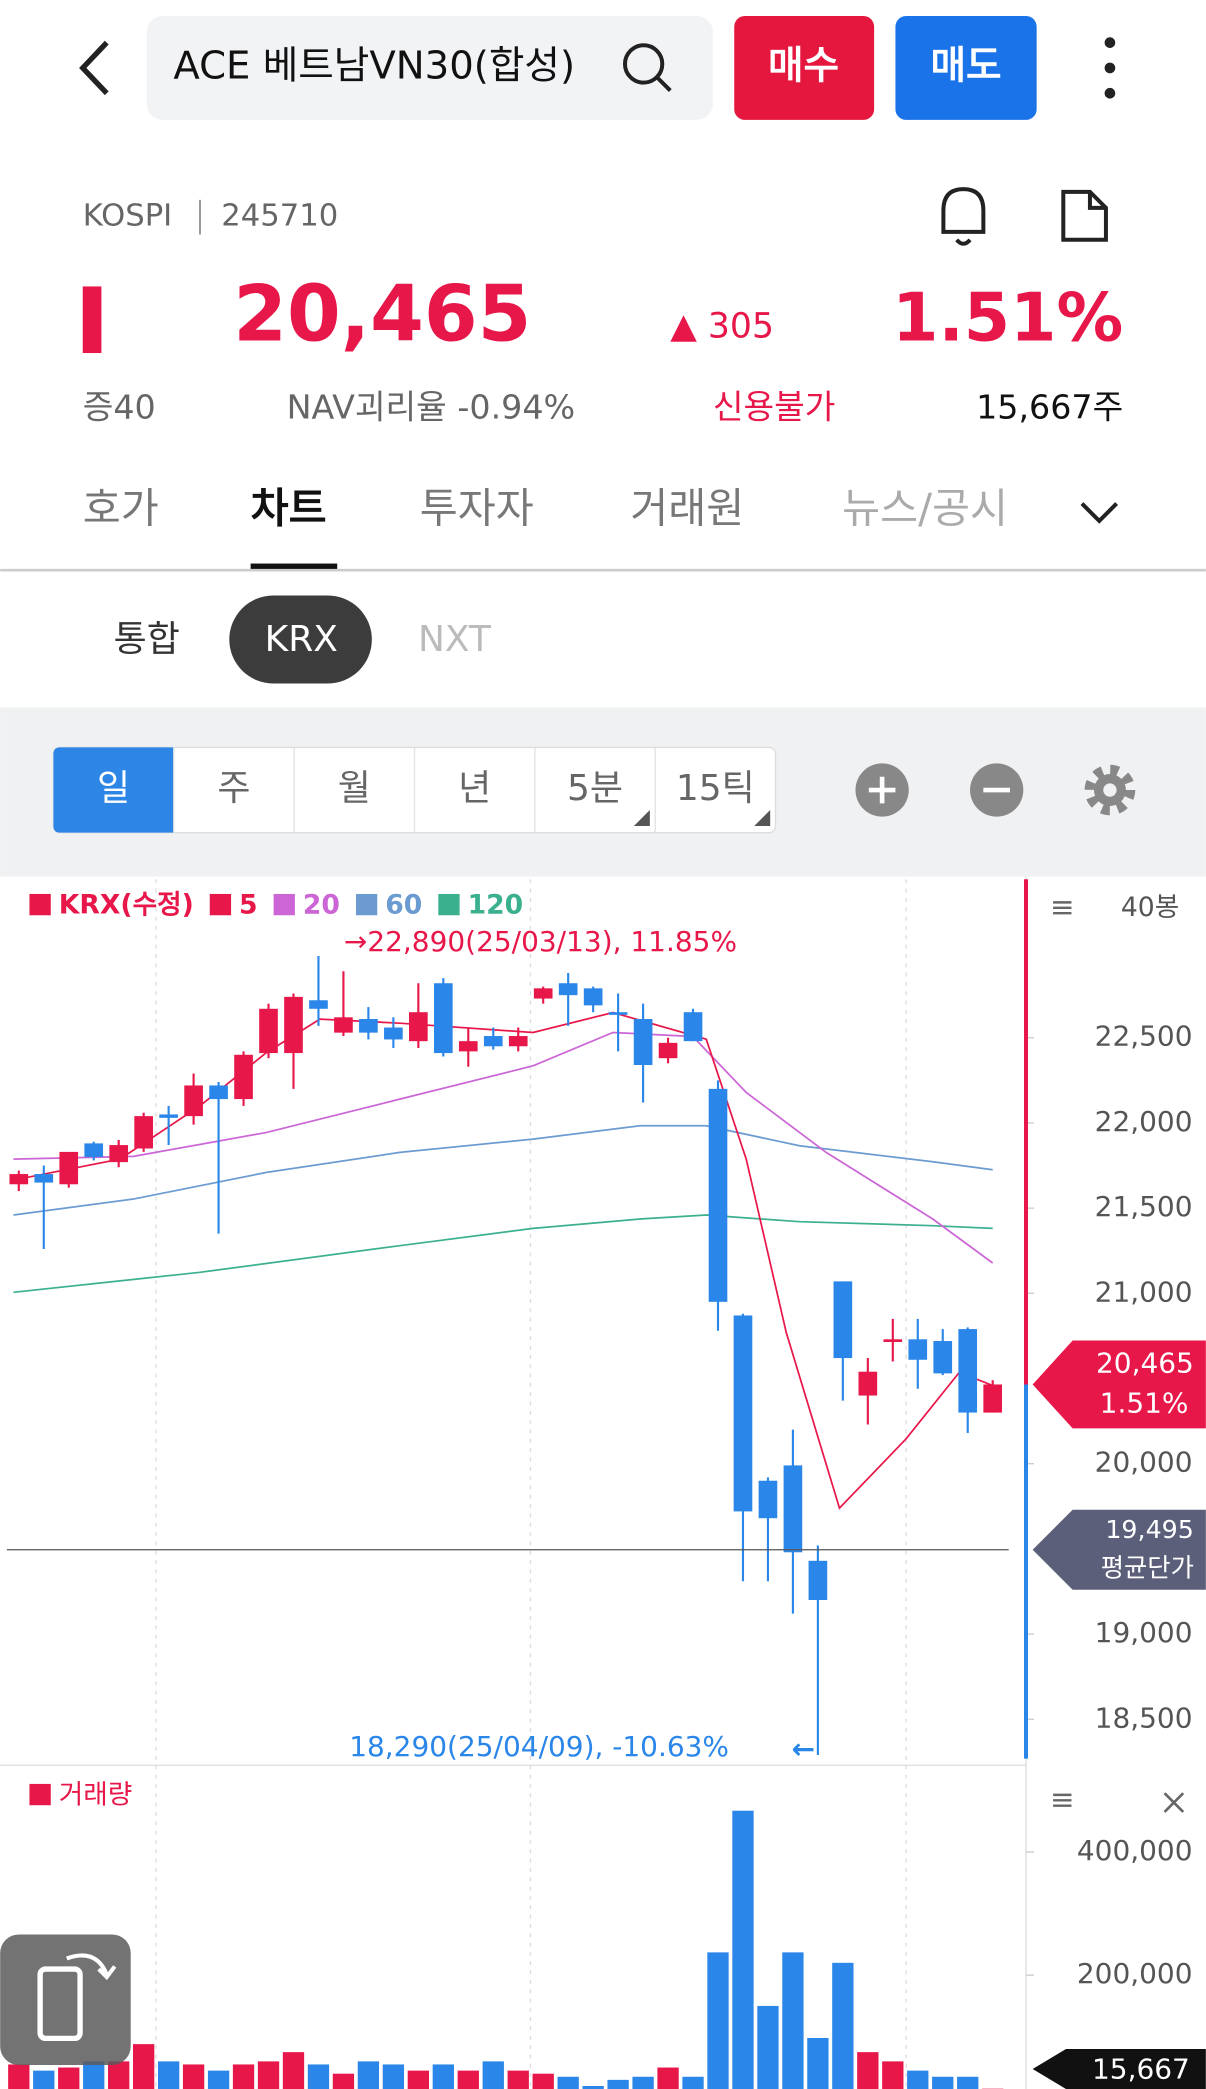 This screenshot has width=1206, height=2089. What do you see at coordinates (1144, 1121) in the screenshot?
I see `y-tick-label: 22,000` at bounding box center [1144, 1121].